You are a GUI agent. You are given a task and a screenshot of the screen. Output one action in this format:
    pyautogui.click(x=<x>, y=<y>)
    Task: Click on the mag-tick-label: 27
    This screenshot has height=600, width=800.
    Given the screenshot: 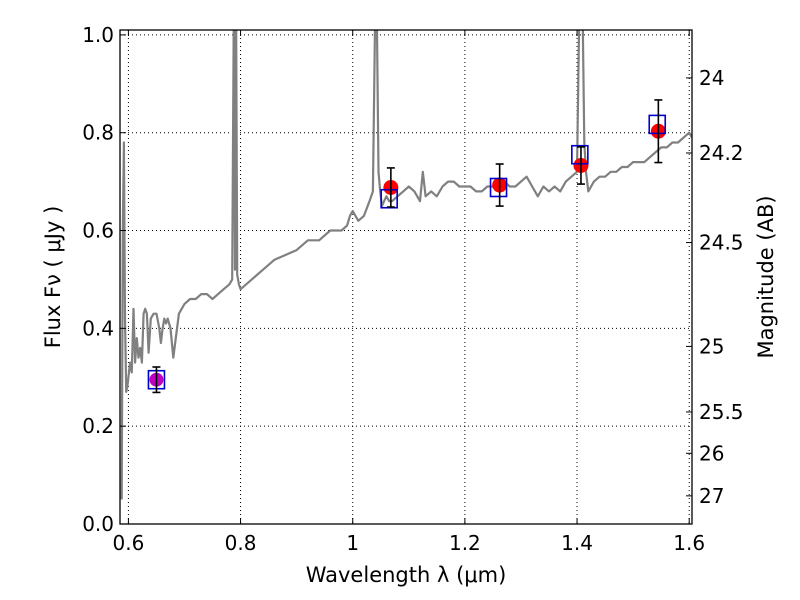 What is the action you would take?
    pyautogui.click(x=711, y=496)
    